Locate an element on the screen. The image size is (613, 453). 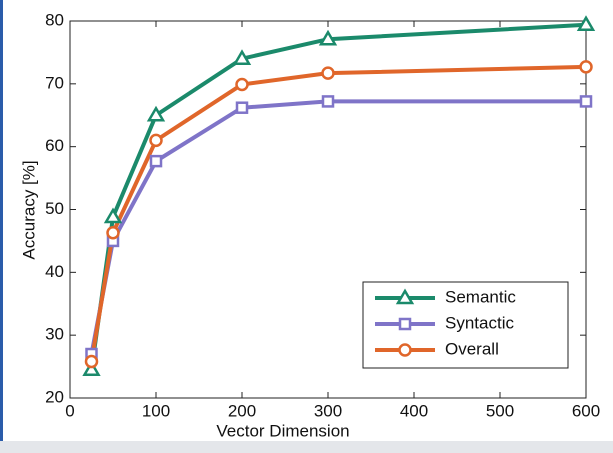
y-tick-label: 30 is located at coordinates (54, 334).